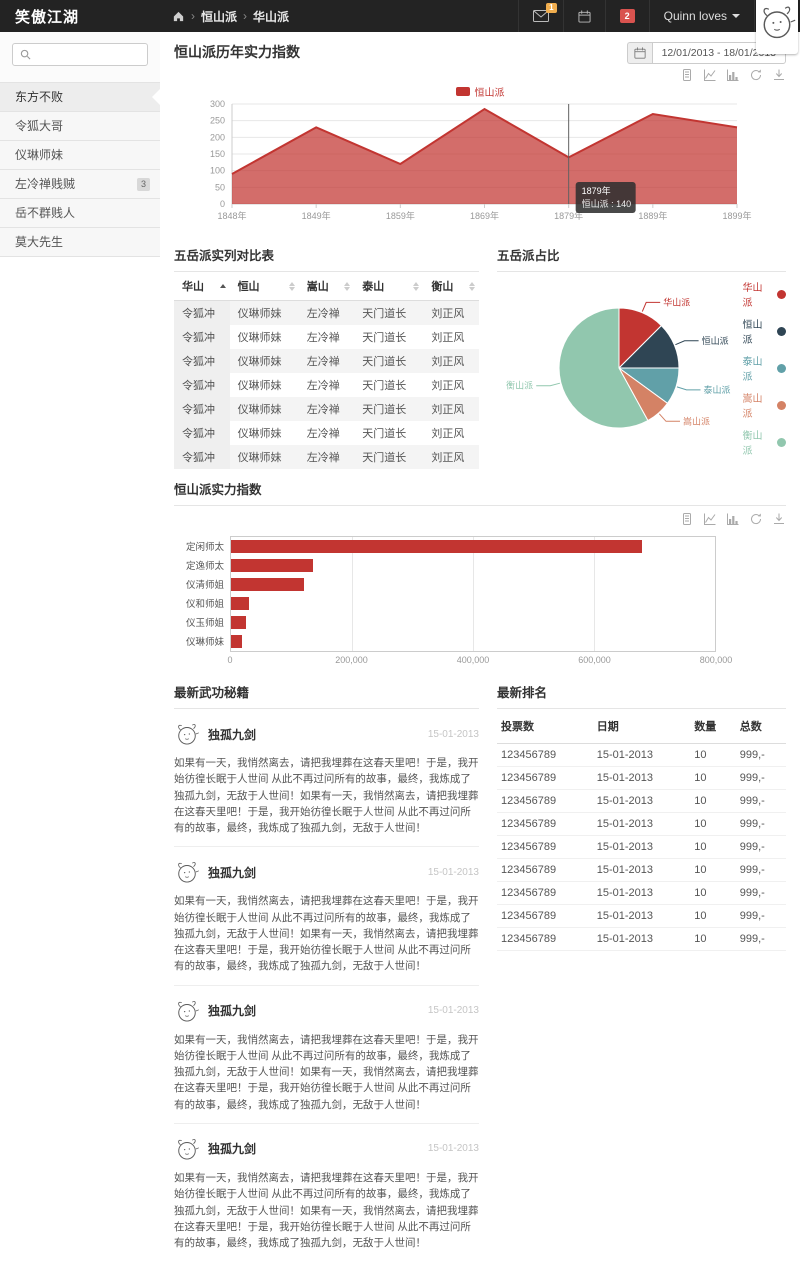 The image size is (800, 1261). I want to click on compare-col-2: 嵩山, so click(326, 286).